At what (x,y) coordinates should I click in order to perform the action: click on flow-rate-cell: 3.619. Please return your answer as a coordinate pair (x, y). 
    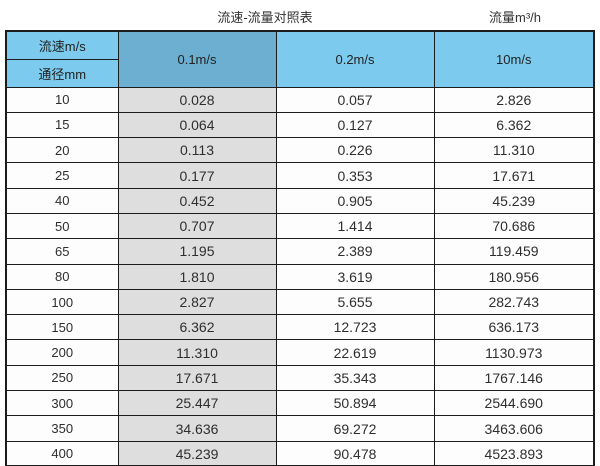
    Looking at the image, I should click on (355, 276).